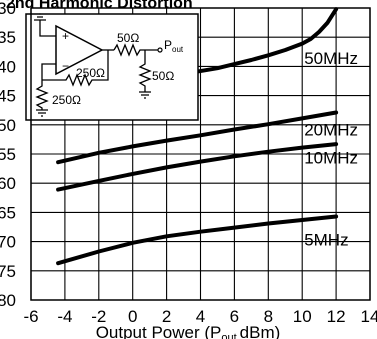  Describe the element at coordinates (326, 239) in the screenshot. I see `series-label-5MHz: 5MHz` at that location.